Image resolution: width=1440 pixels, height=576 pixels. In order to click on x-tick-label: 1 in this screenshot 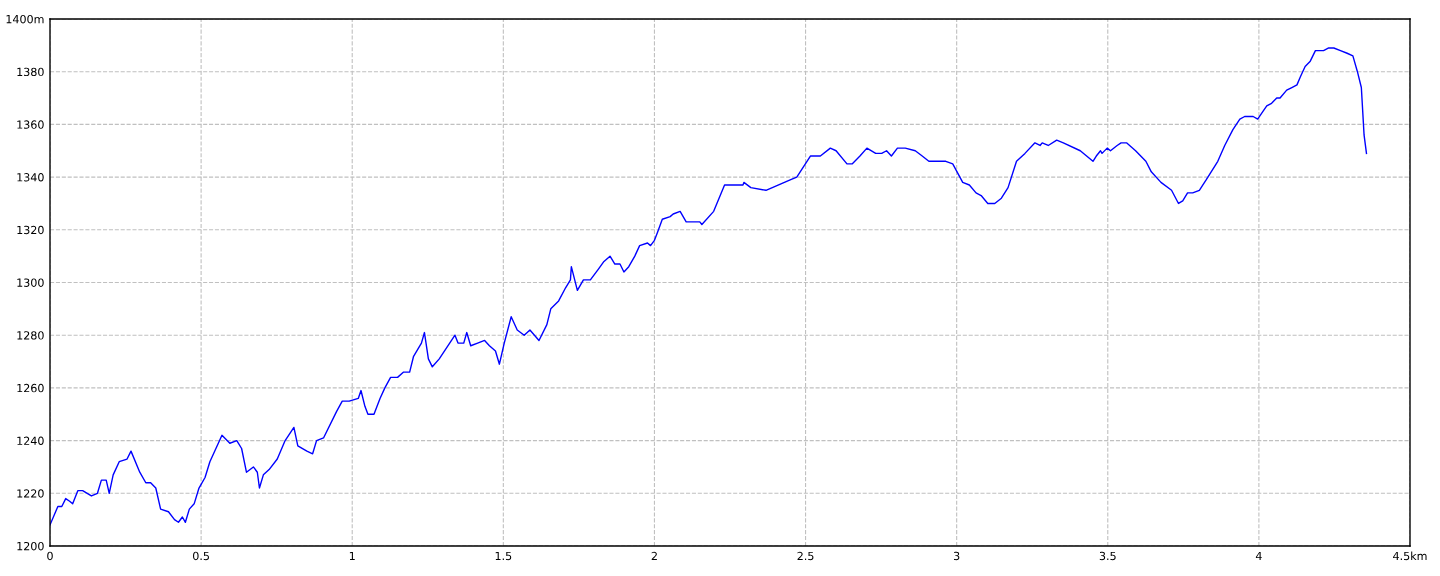, I will do `click(352, 555)`.